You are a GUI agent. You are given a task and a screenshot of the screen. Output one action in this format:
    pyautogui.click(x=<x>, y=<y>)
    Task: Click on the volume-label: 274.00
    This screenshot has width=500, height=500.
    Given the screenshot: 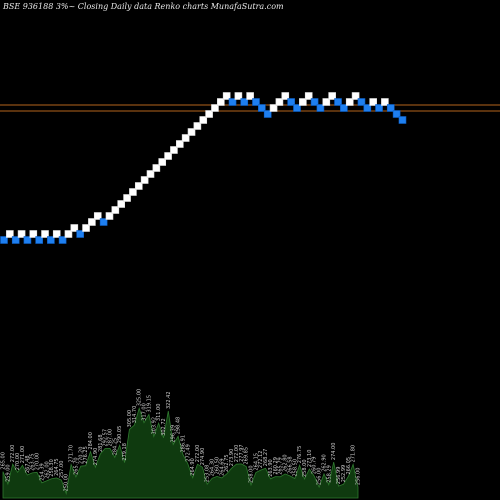 What is the action you would take?
    pyautogui.click(x=334, y=452)
    